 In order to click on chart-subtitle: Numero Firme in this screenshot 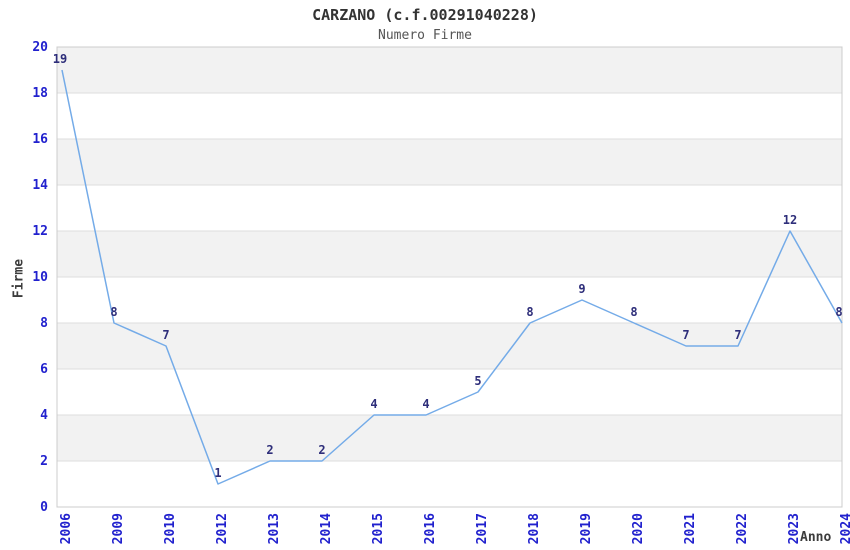, I will do `click(425, 35)`.